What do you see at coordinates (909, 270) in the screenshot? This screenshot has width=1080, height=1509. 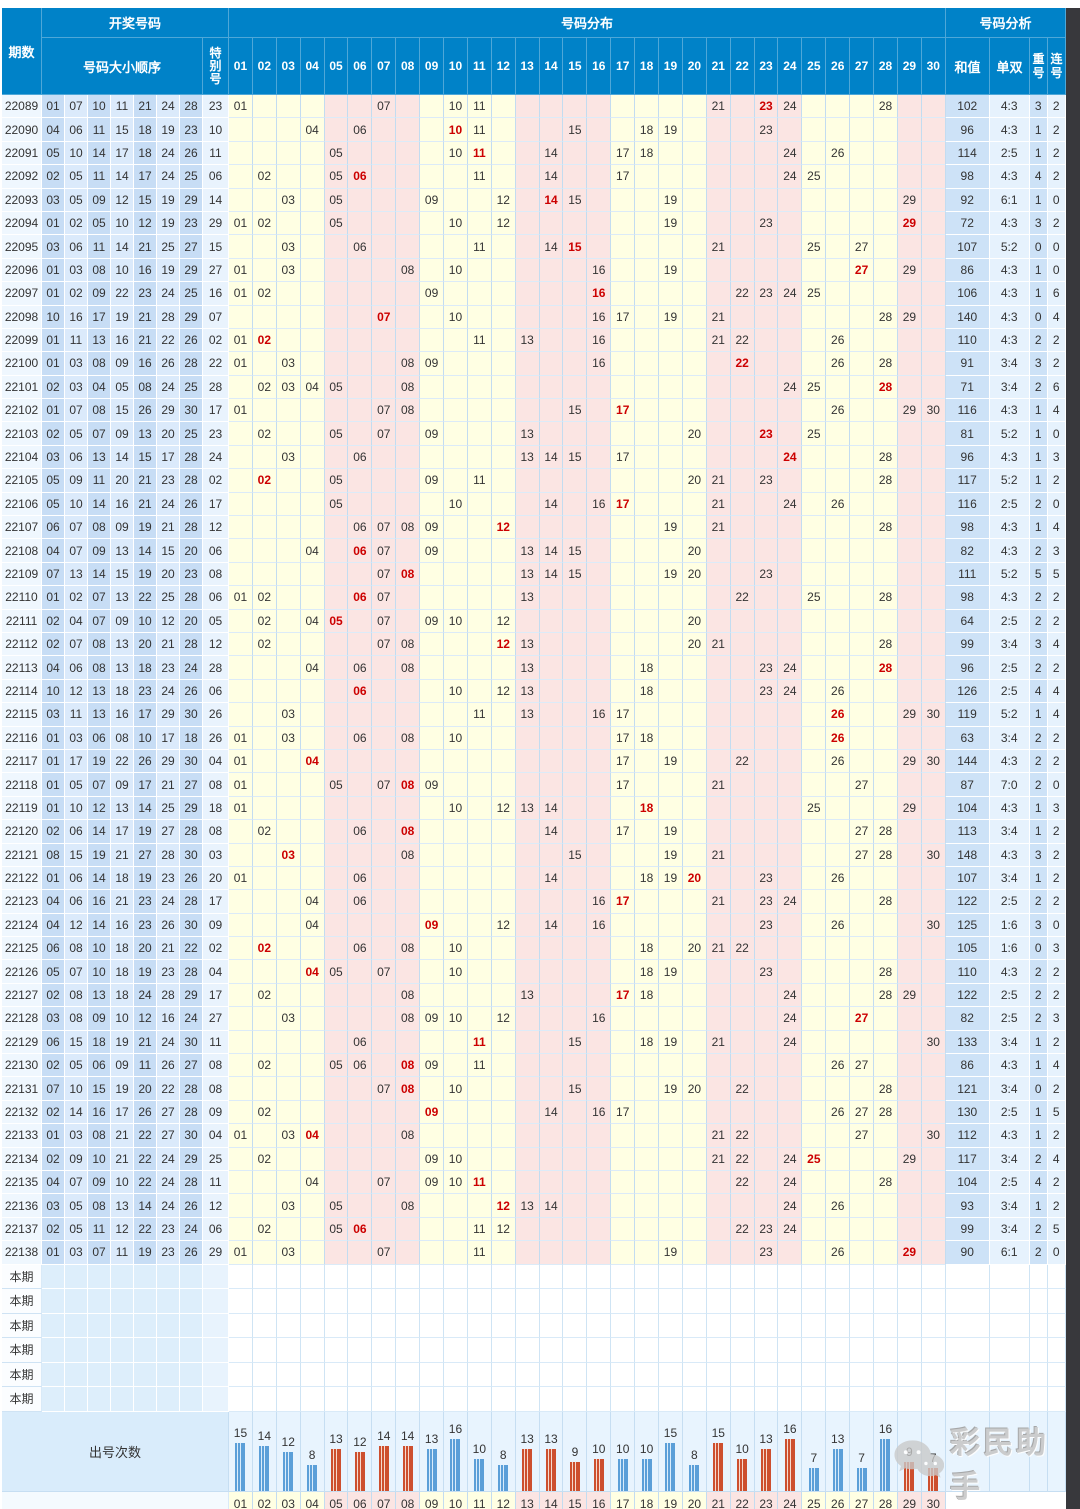 I see `dist-cell-29: 29` at bounding box center [909, 270].